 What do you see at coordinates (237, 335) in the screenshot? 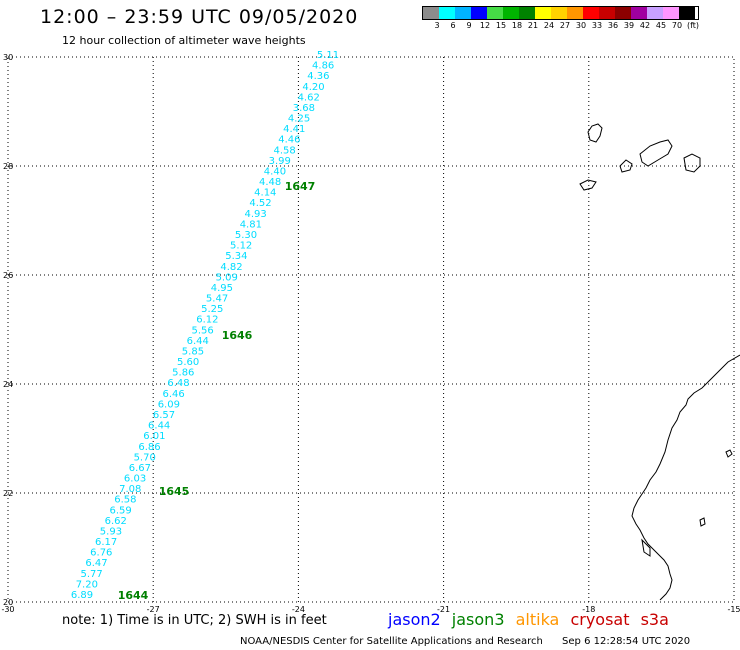
I see `pass-number-label: 1646` at bounding box center [237, 335].